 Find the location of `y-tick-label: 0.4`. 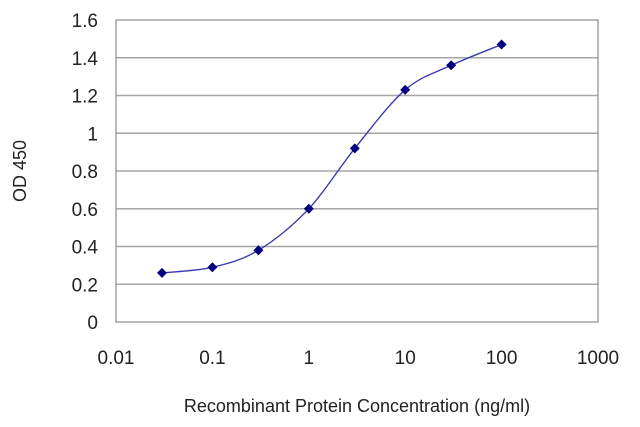

y-tick-label: 0.4 is located at coordinates (85, 248).